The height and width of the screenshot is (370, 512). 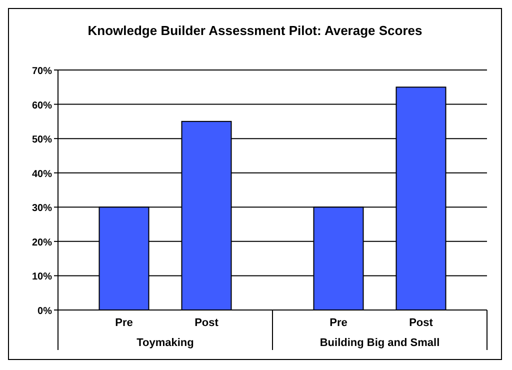 What do you see at coordinates (42, 277) in the screenshot?
I see `y-tick-label: 10%` at bounding box center [42, 277].